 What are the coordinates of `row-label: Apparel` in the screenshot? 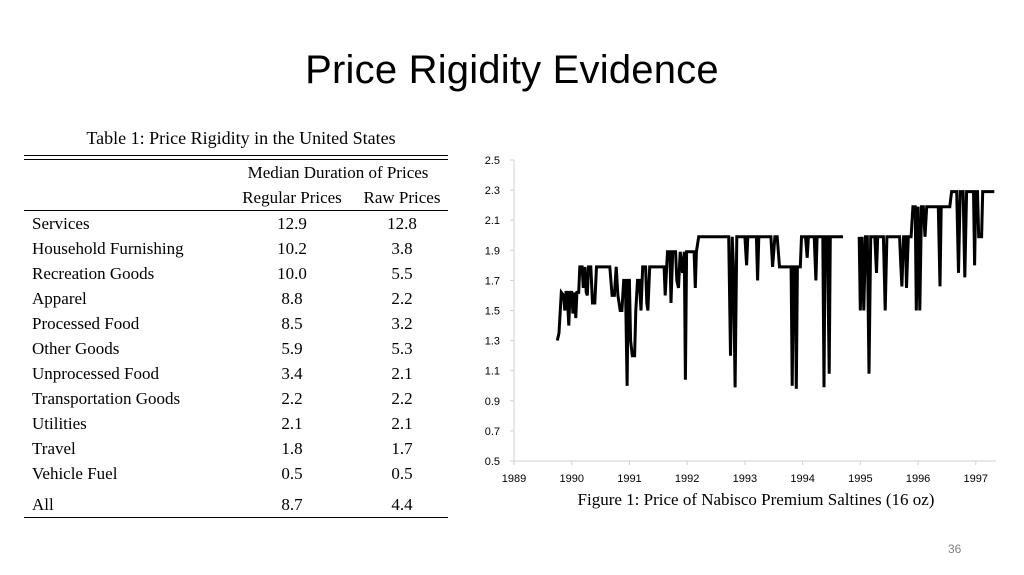 It's located at (59, 298).